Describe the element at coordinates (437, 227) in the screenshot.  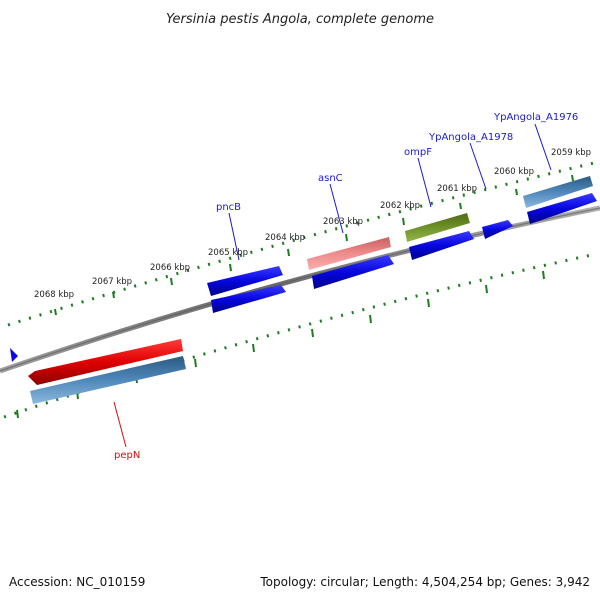
I see `gene-ompF-feature` at that location.